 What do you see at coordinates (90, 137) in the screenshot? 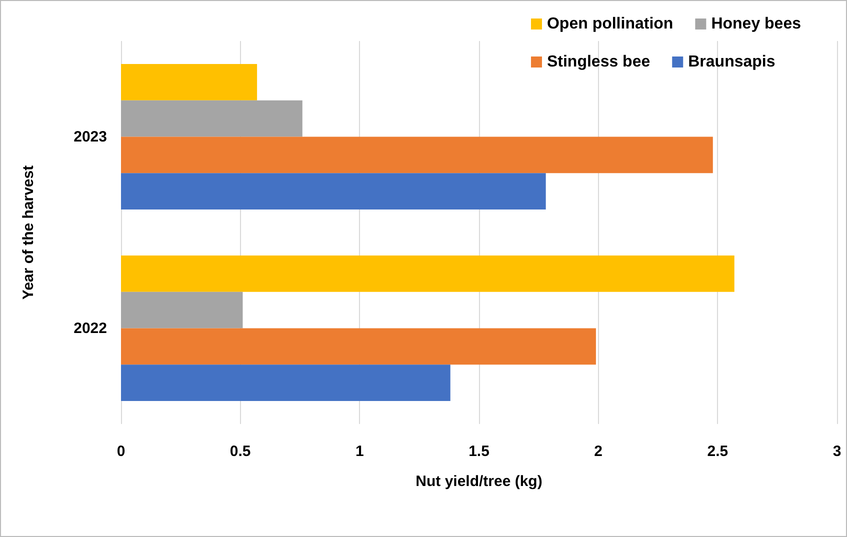
I see `y-tick-label: 2023` at bounding box center [90, 137].